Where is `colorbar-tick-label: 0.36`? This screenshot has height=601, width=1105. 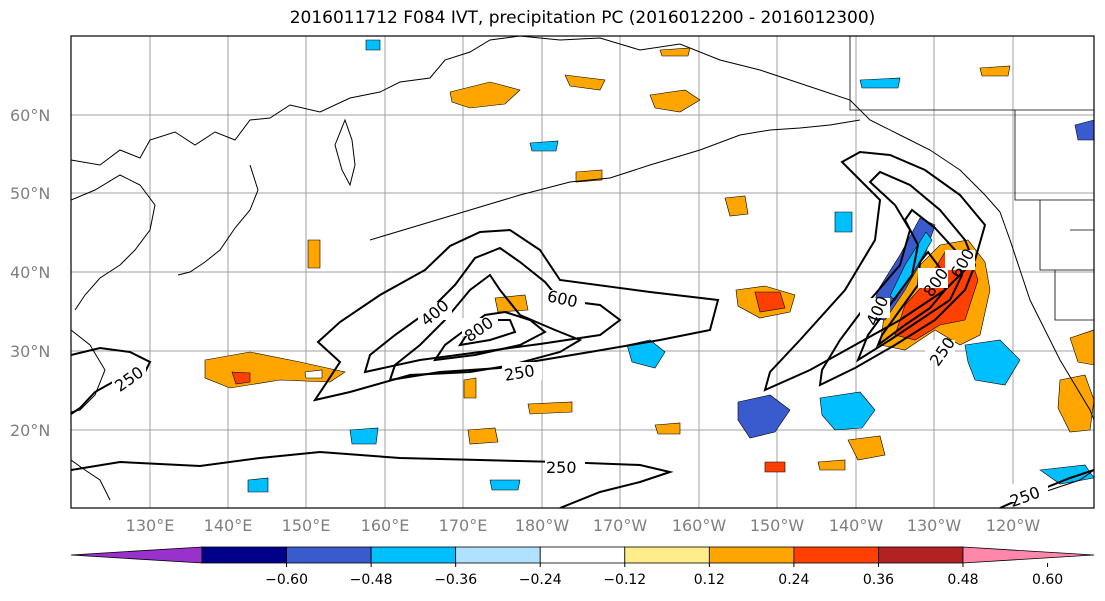
colorbar-tick-label: 0.36 is located at coordinates (878, 580).